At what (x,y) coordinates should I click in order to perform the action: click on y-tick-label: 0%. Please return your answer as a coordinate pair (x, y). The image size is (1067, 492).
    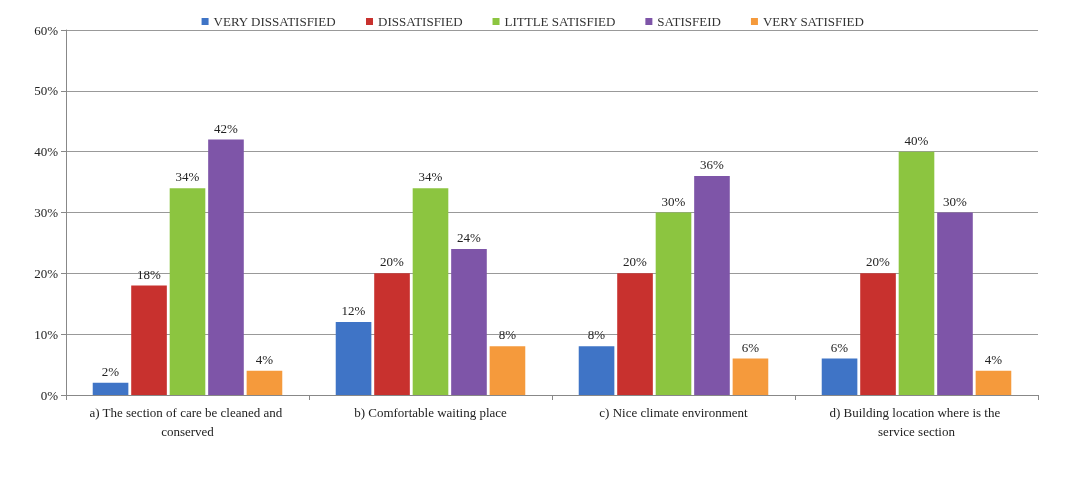
    Looking at the image, I should click on (49, 395).